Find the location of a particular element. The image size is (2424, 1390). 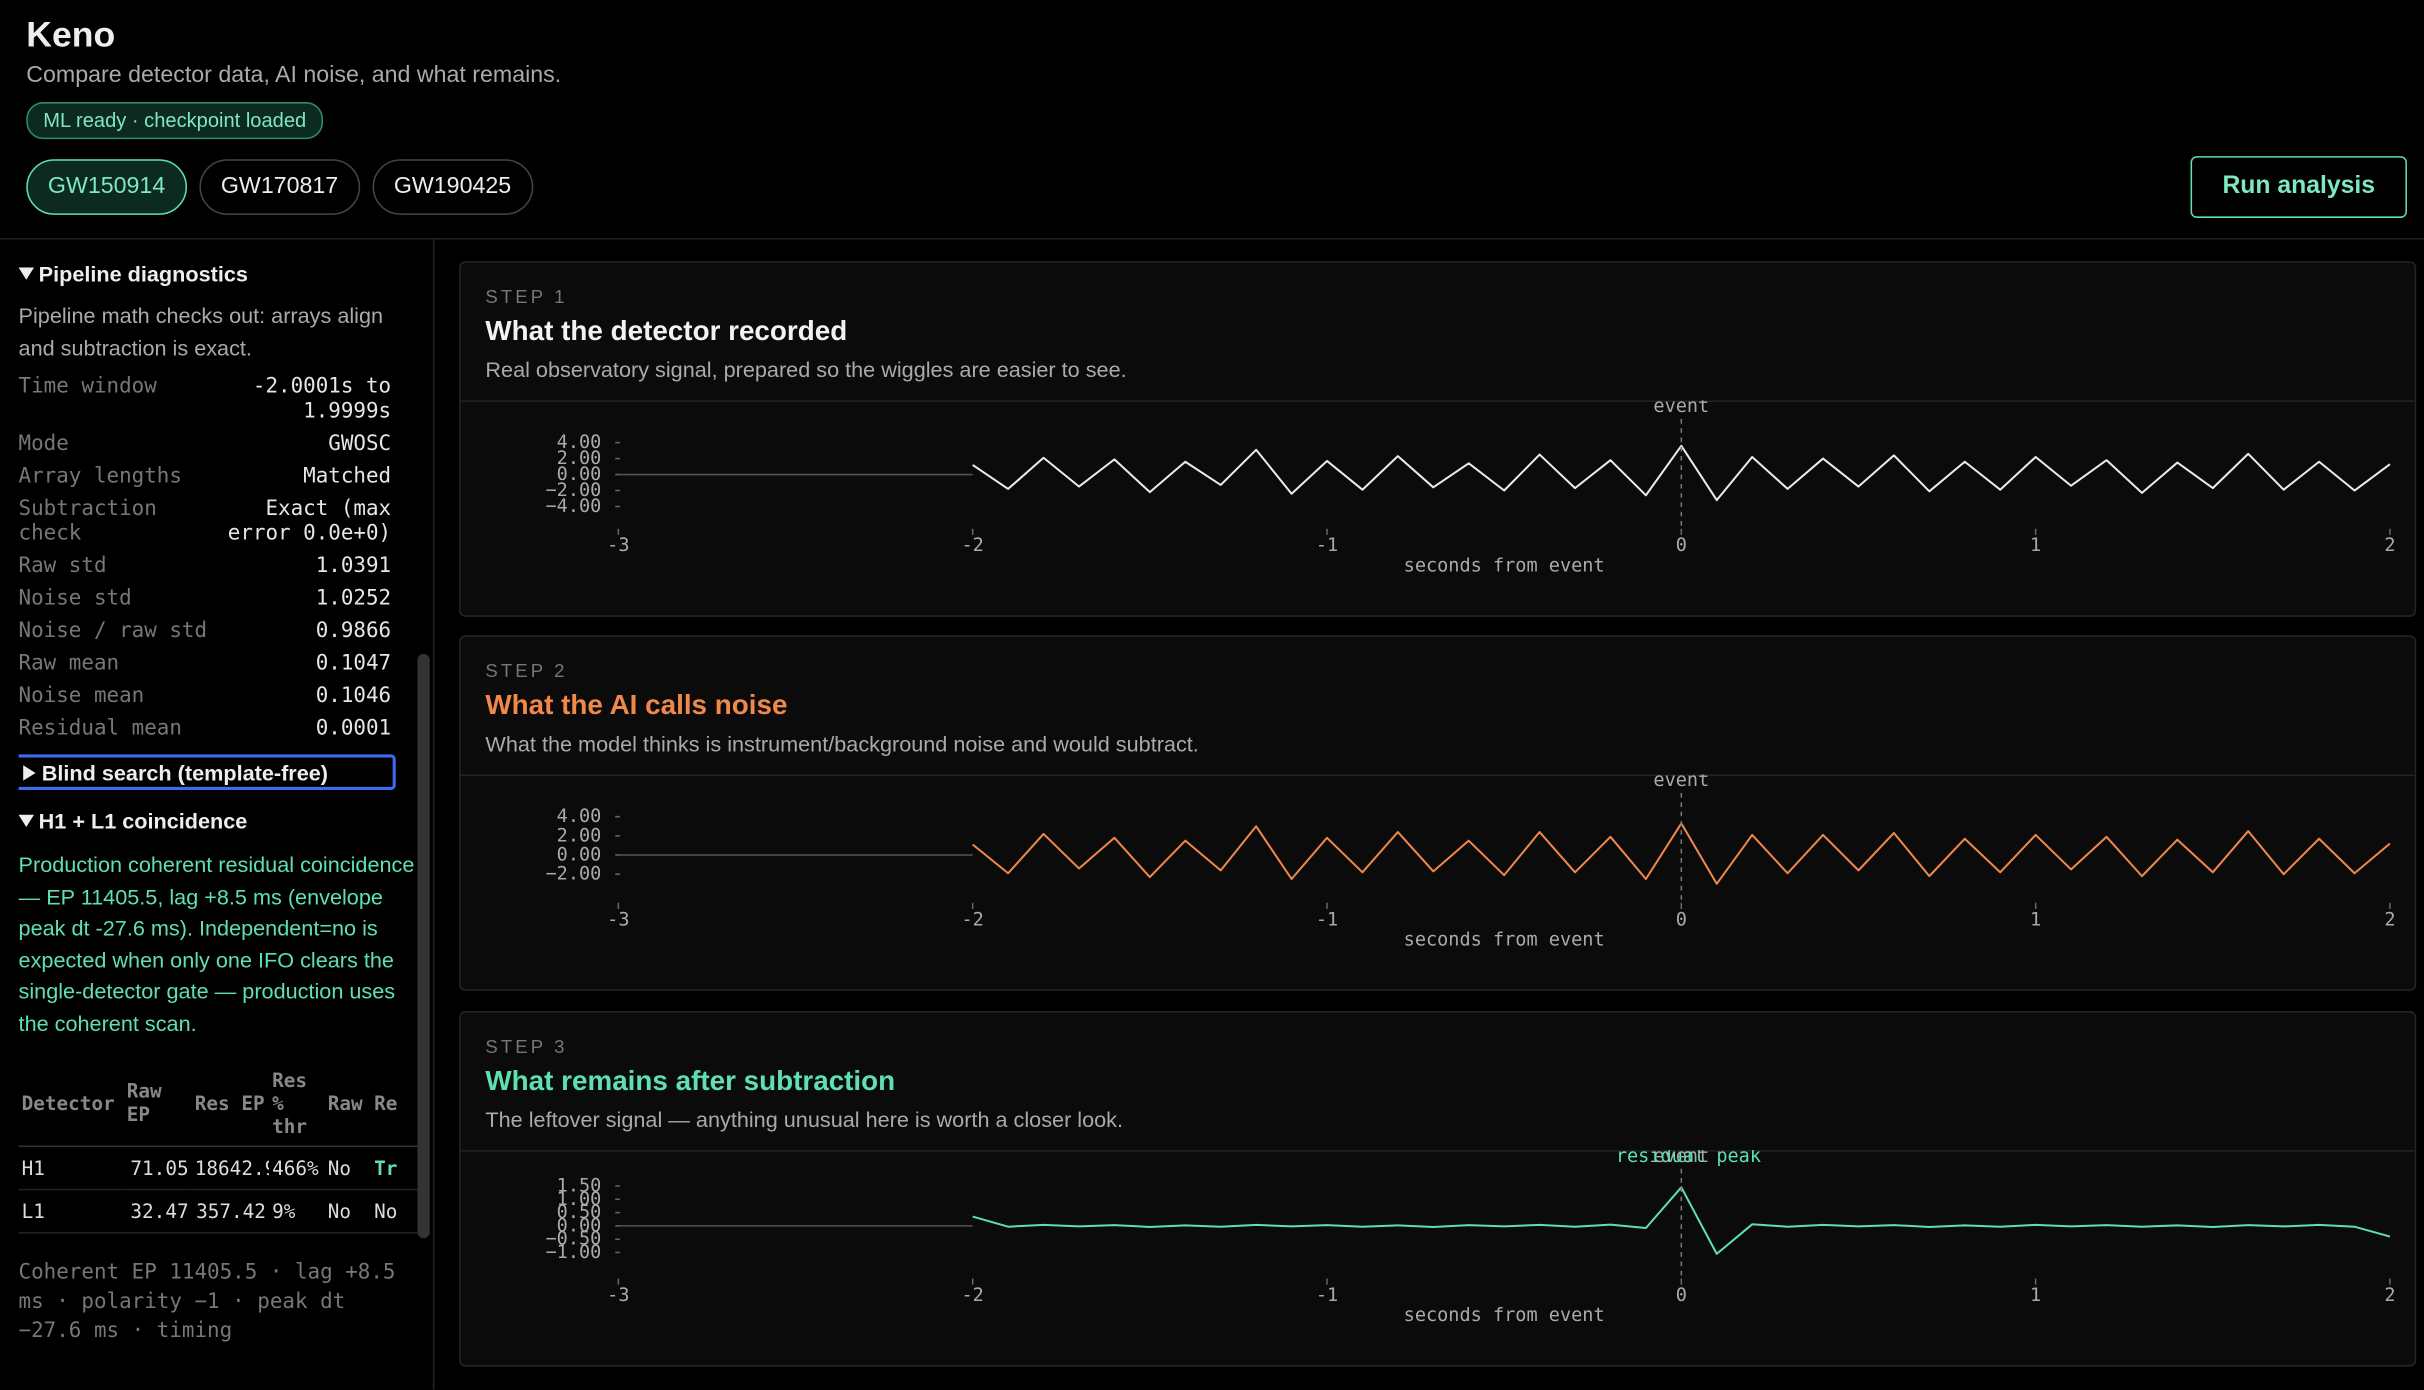

app-title: Keno is located at coordinates (71, 34).